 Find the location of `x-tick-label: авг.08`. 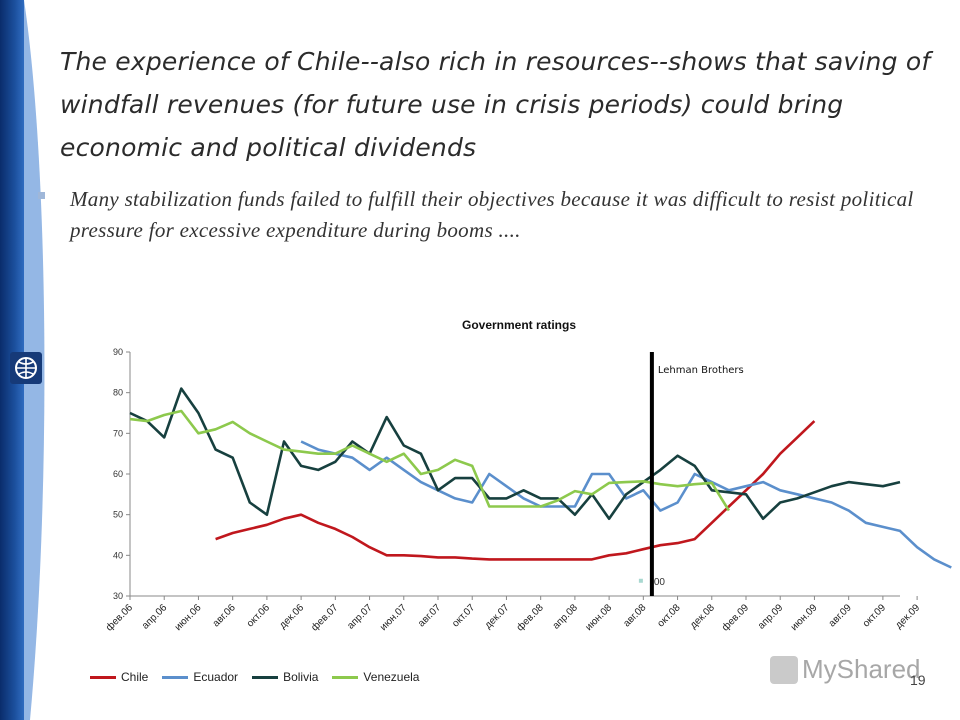

x-tick-label: авг.08 is located at coordinates (634, 615).